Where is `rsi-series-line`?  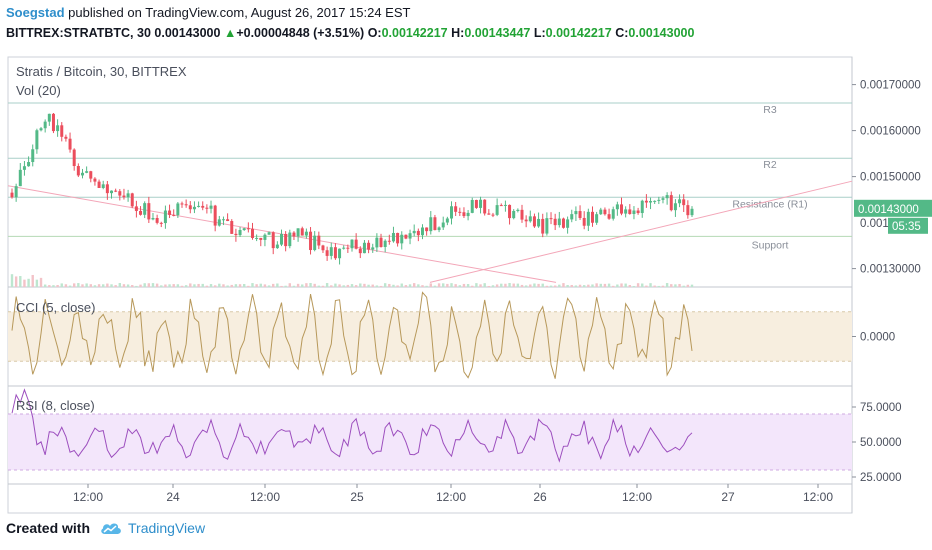
rsi-series-line is located at coordinates (352, 425).